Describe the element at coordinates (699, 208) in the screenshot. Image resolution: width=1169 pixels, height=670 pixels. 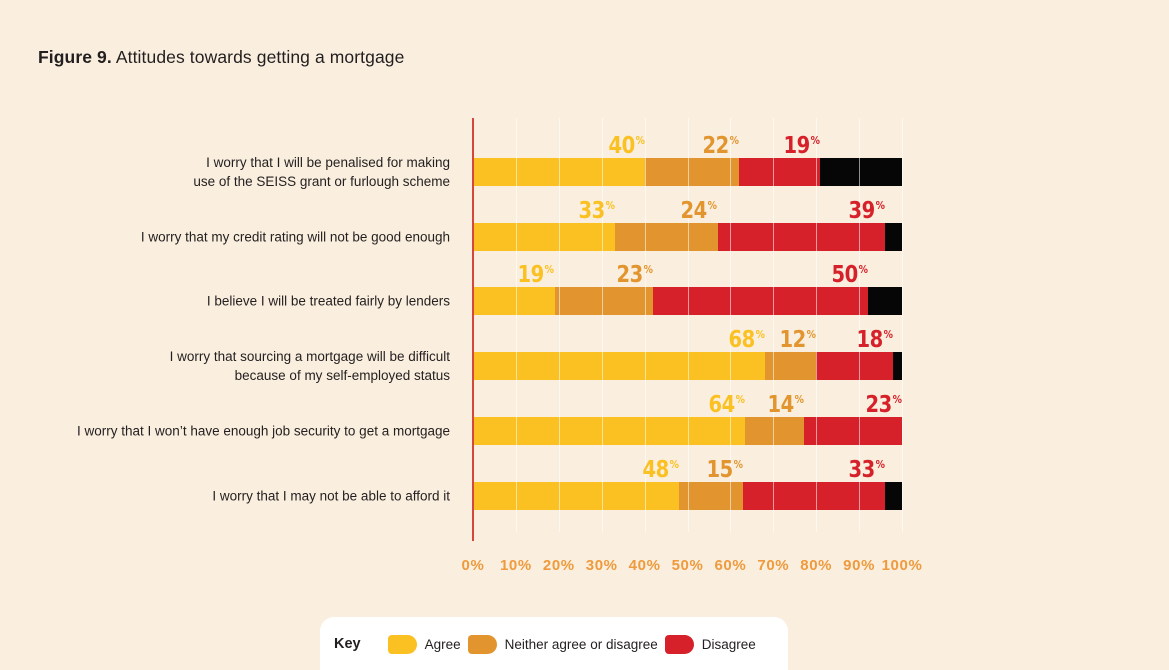
I see `segment-value-label: 24%` at that location.